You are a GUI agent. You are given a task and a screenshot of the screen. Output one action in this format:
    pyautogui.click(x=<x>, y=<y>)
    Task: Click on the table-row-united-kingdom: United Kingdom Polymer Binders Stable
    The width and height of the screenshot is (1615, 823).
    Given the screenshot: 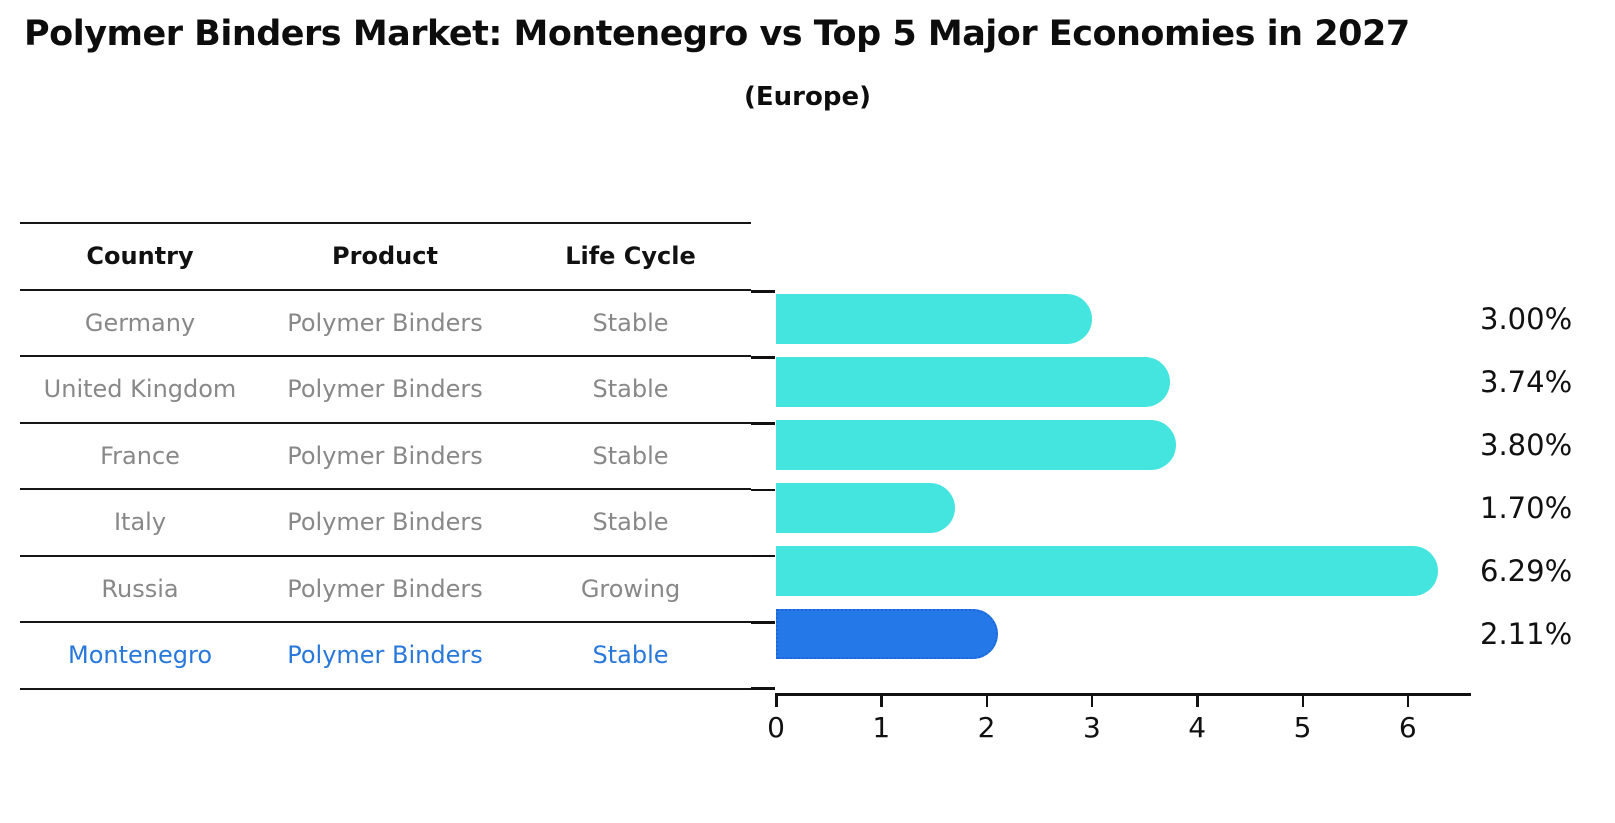 What is the action you would take?
    pyautogui.click(x=385, y=390)
    